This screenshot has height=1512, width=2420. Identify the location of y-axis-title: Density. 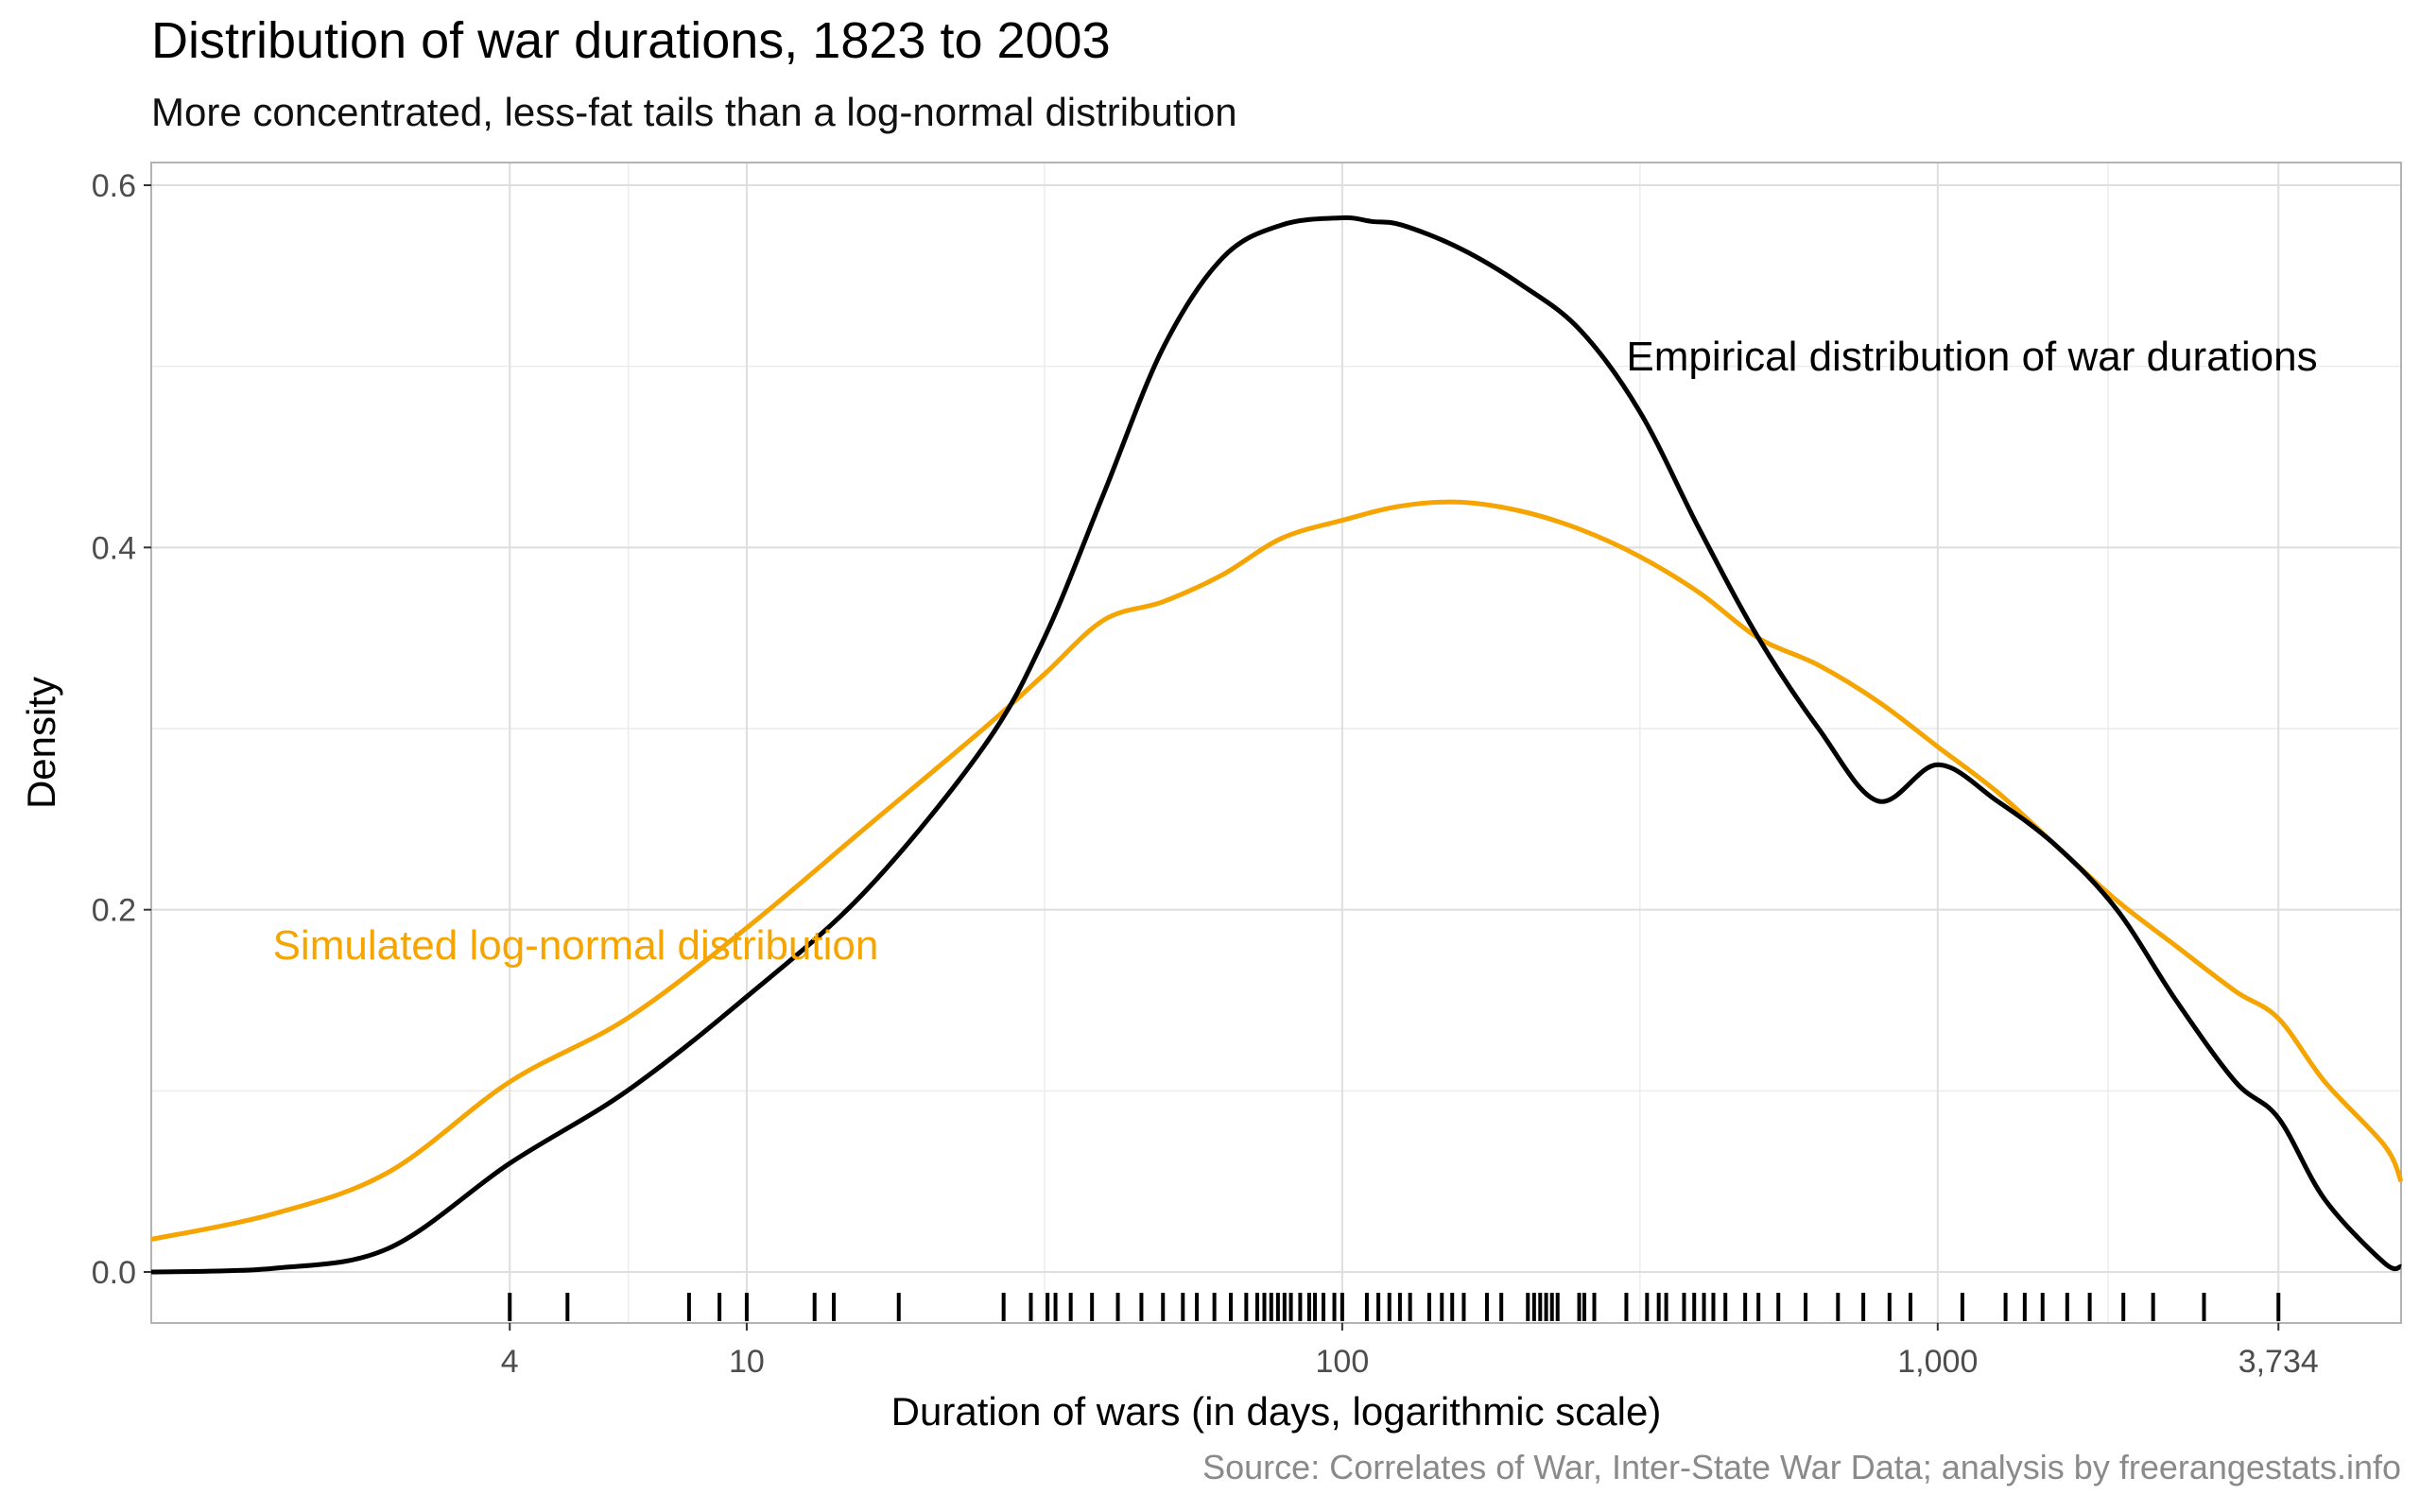
(41, 743).